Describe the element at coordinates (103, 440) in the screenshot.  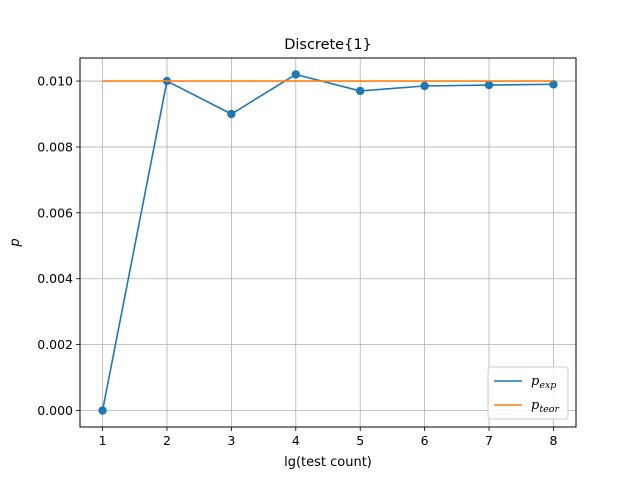
I see `x-tick-label: 1` at that location.